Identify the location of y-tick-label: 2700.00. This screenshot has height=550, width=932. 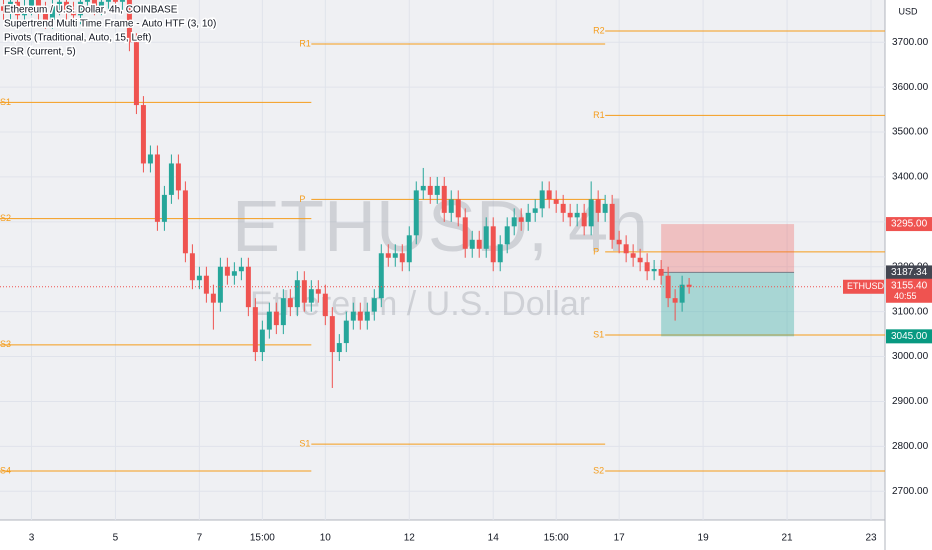
(910, 491).